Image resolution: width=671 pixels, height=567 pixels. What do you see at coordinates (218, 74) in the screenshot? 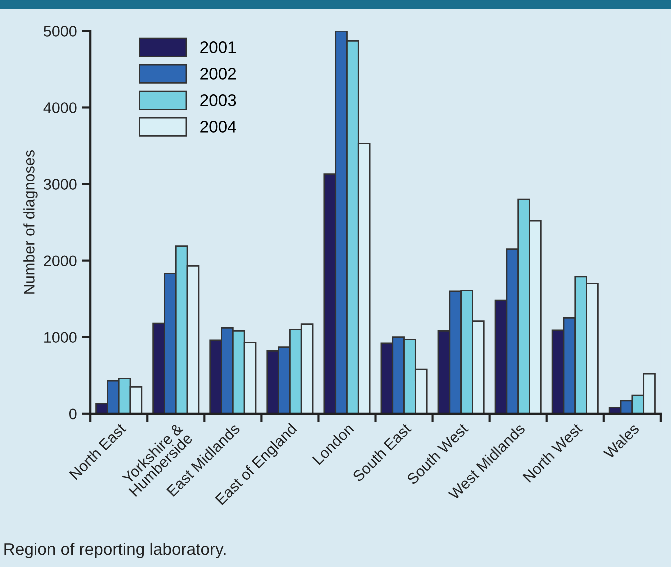
I see `legend-label: 2002` at bounding box center [218, 74].